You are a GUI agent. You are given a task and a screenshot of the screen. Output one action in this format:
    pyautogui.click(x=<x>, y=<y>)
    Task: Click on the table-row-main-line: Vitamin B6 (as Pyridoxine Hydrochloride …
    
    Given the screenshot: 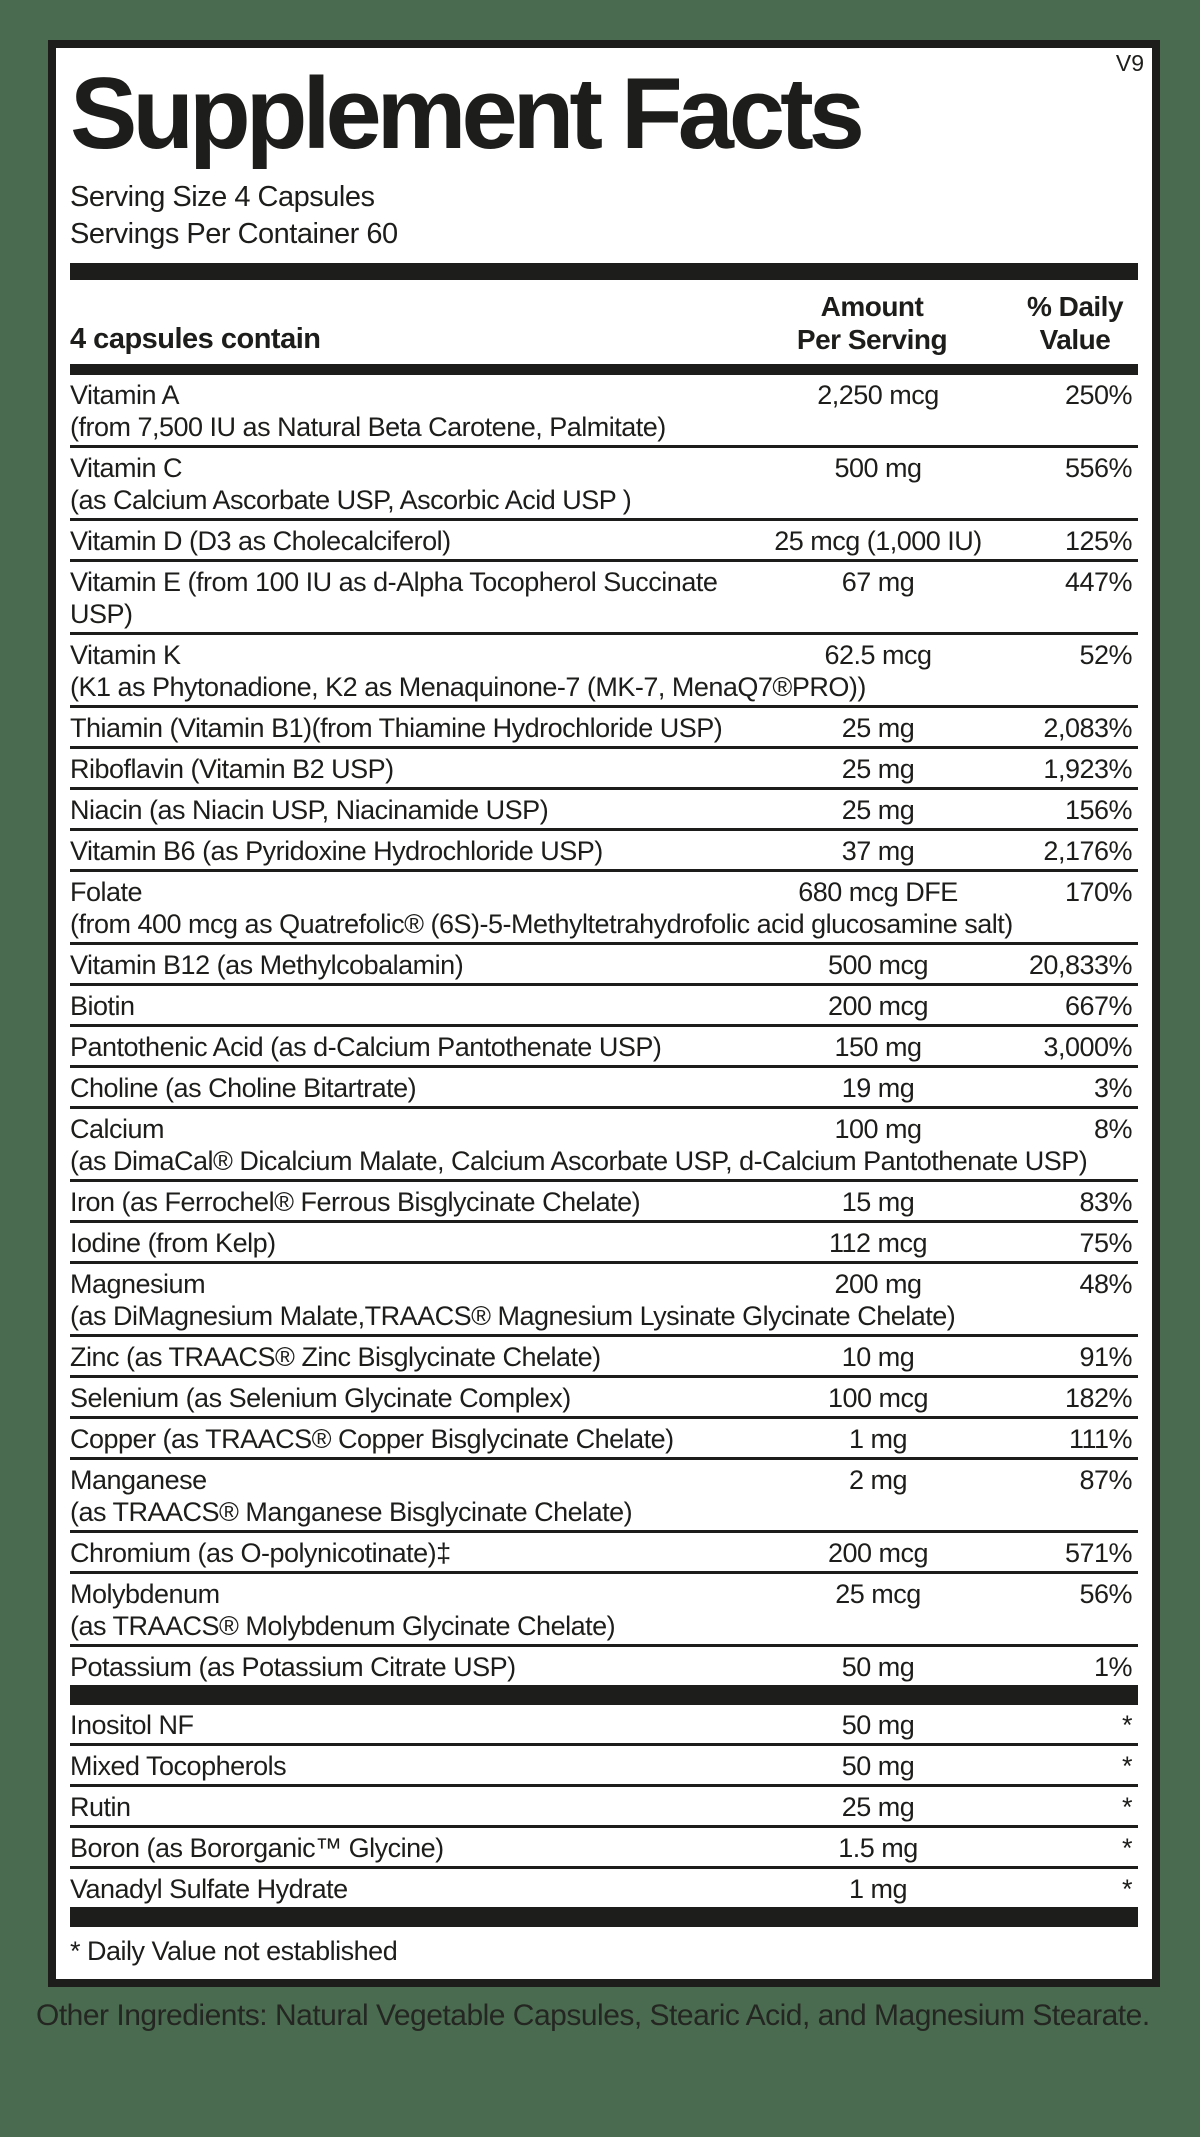 What is the action you would take?
    pyautogui.click(x=604, y=851)
    